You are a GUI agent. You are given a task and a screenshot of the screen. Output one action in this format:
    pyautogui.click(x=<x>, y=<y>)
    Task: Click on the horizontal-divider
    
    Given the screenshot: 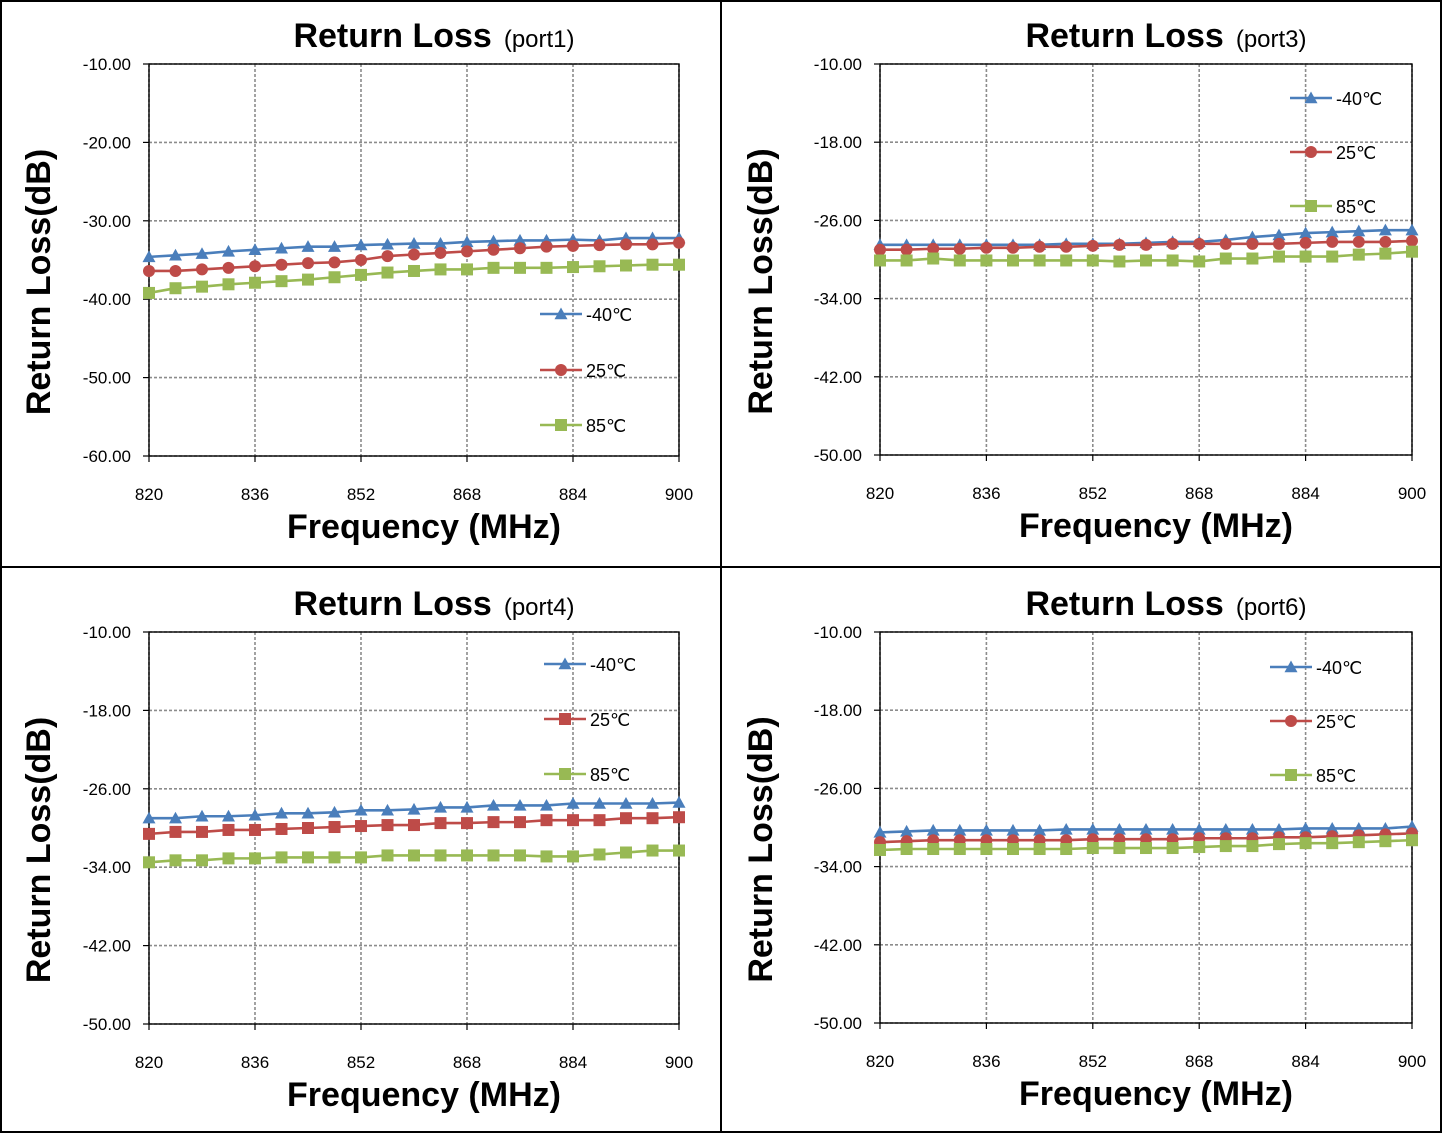 What is the action you would take?
    pyautogui.click(x=721, y=567)
    